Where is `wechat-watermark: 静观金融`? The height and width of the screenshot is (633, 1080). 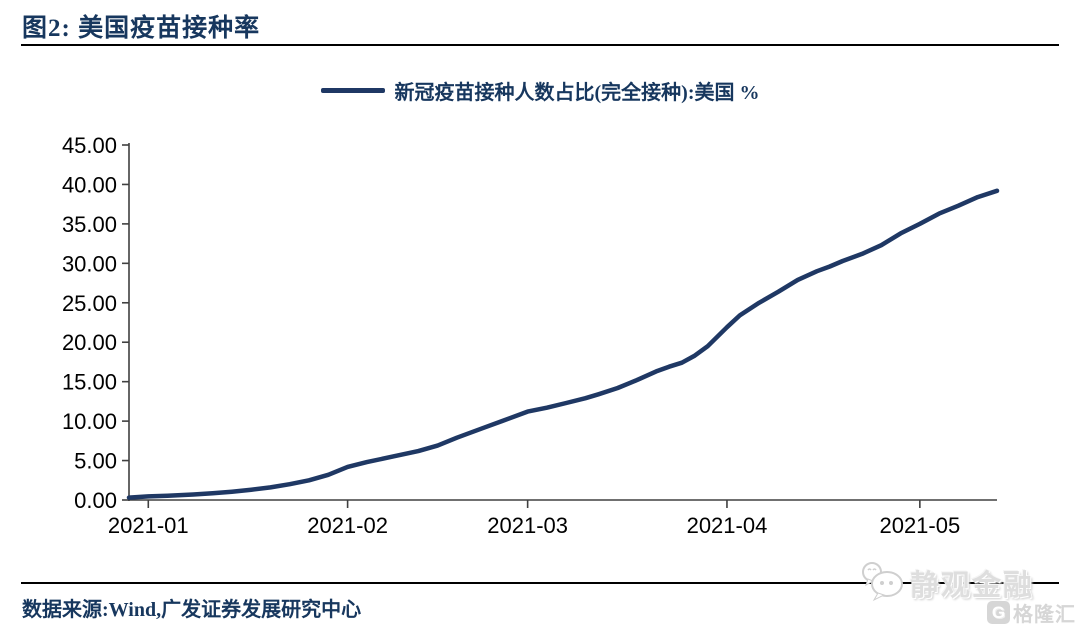 wechat-watermark: 静观金融 is located at coordinates (947, 583).